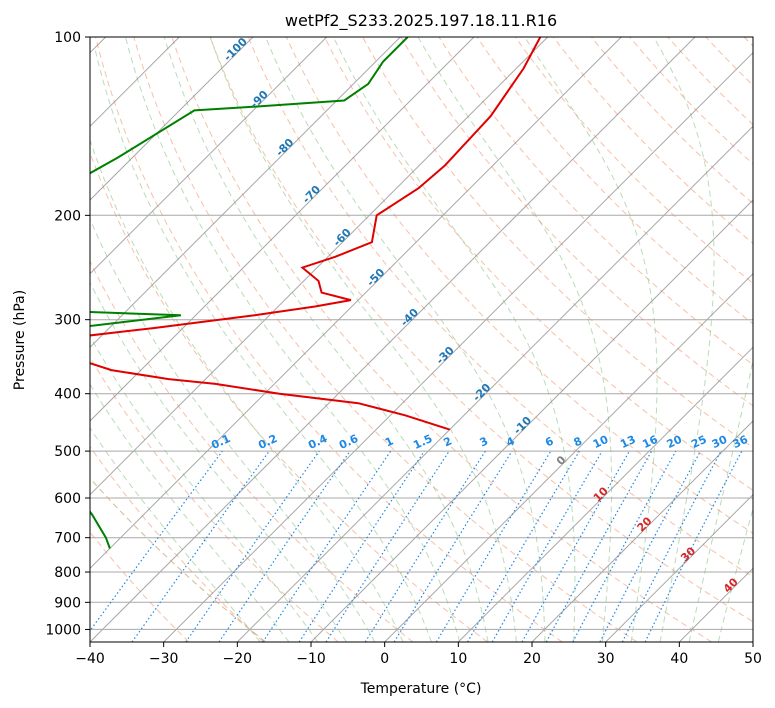 The width and height of the screenshot is (775, 708). Describe the element at coordinates (753, 659) in the screenshot. I see `x-tick-label: 50` at that location.